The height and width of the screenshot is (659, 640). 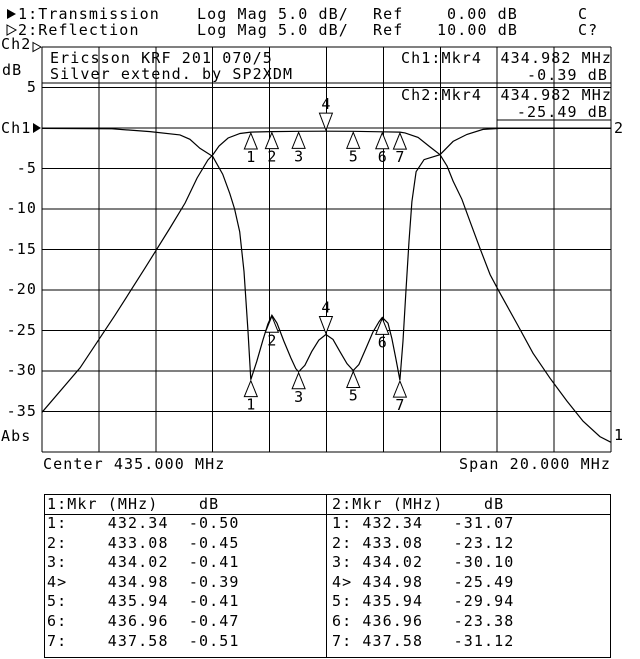 What do you see at coordinates (588, 30) in the screenshot?
I see `trace2-status: C?` at bounding box center [588, 30].